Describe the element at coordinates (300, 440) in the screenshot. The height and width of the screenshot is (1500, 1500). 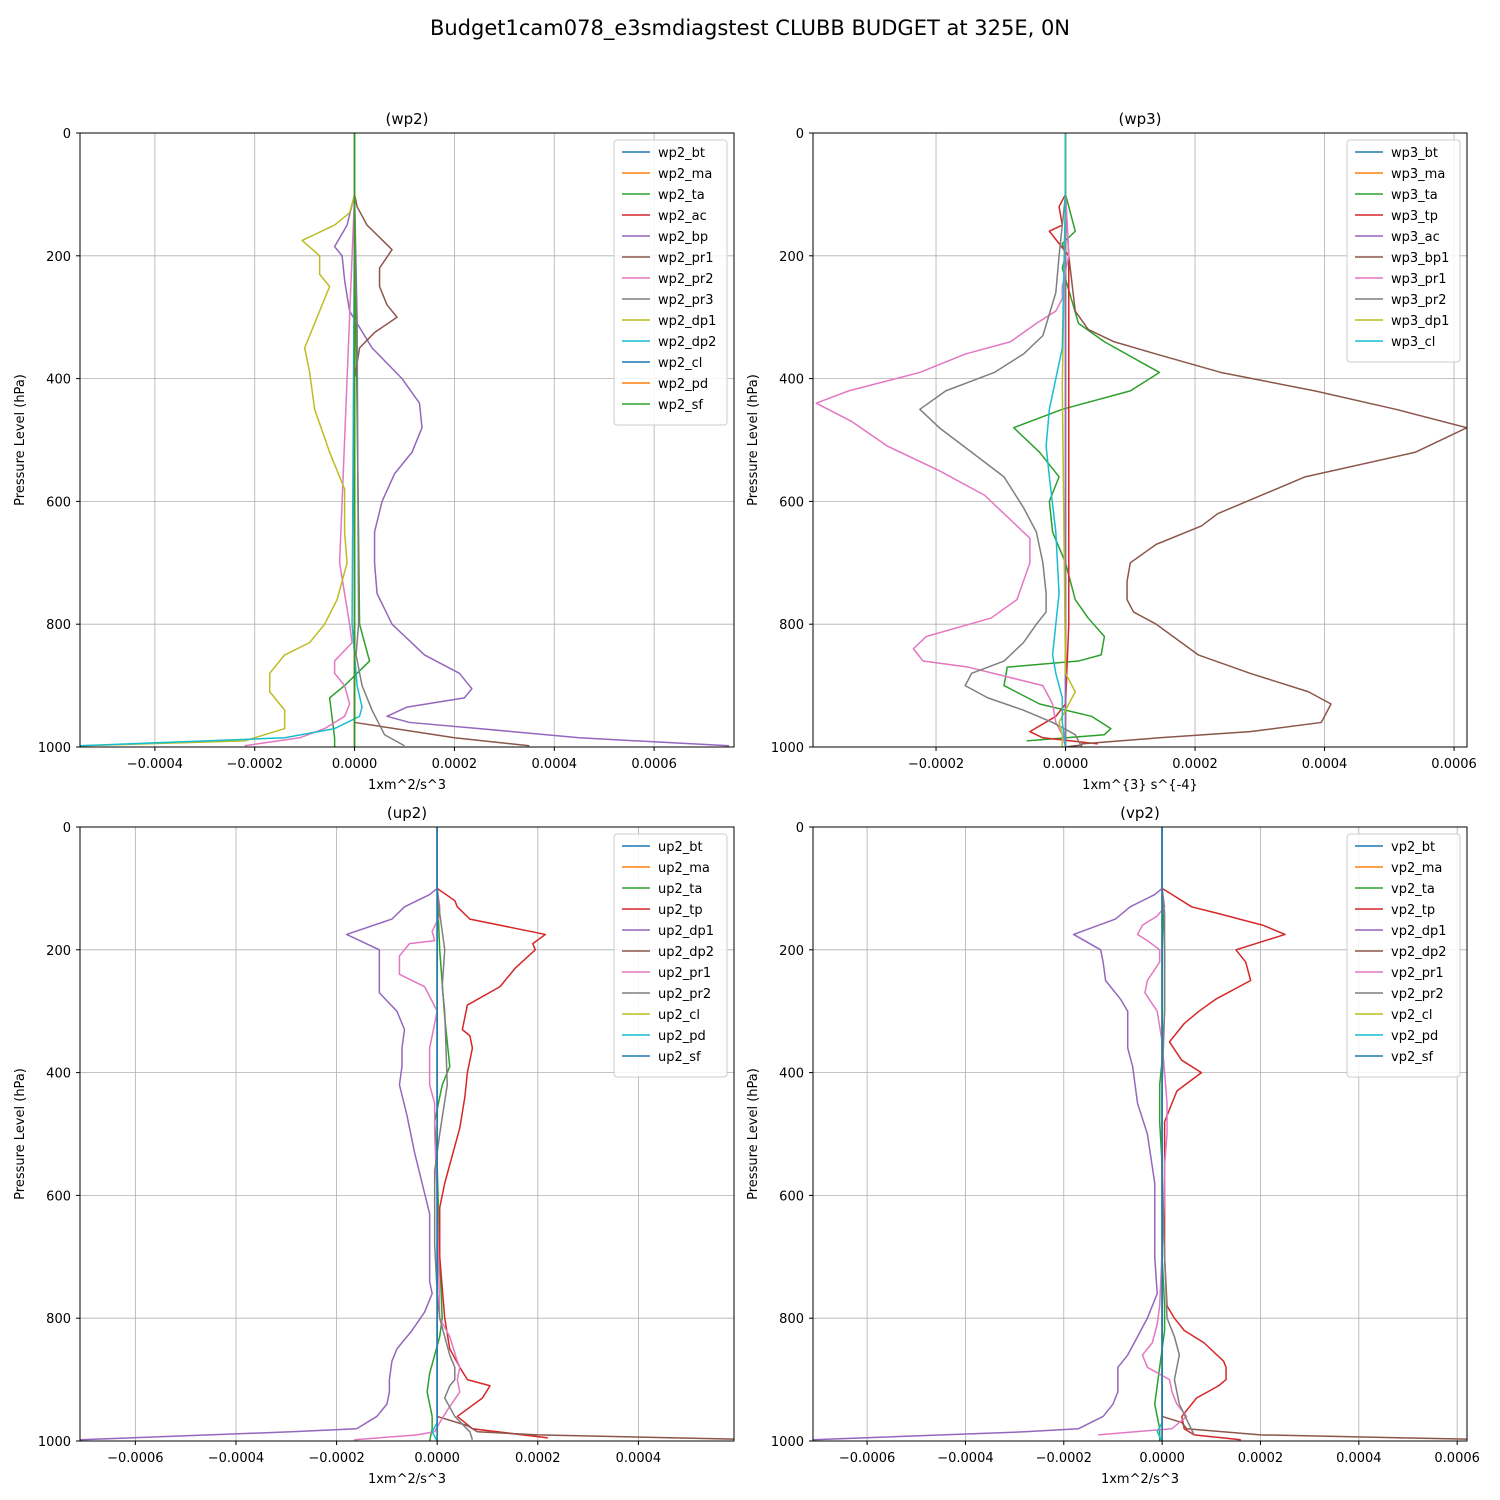
I see `series-line-wp2_pr2` at that location.